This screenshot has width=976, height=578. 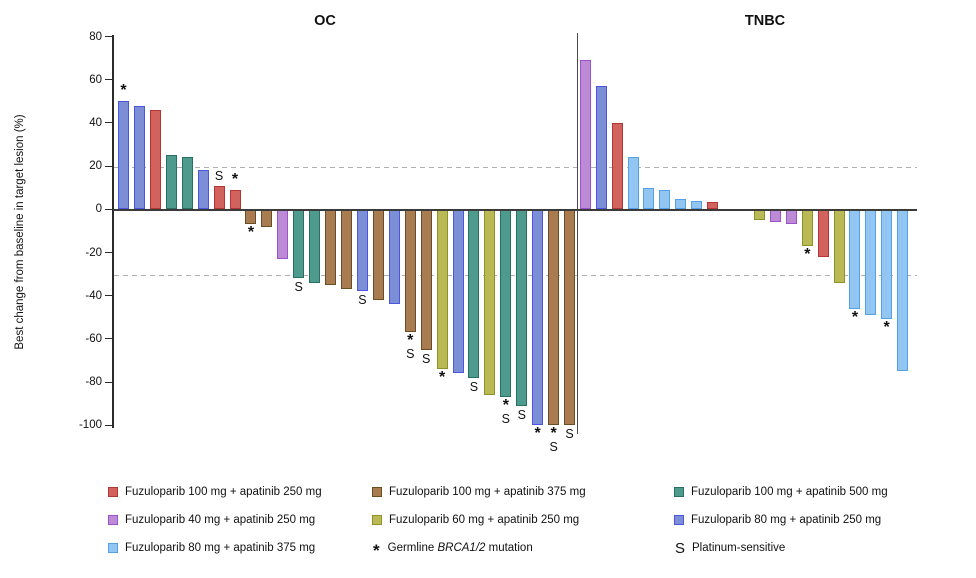 What do you see at coordinates (765, 21) in the screenshot?
I see `panel-title-tnbc: TNBC` at bounding box center [765, 21].